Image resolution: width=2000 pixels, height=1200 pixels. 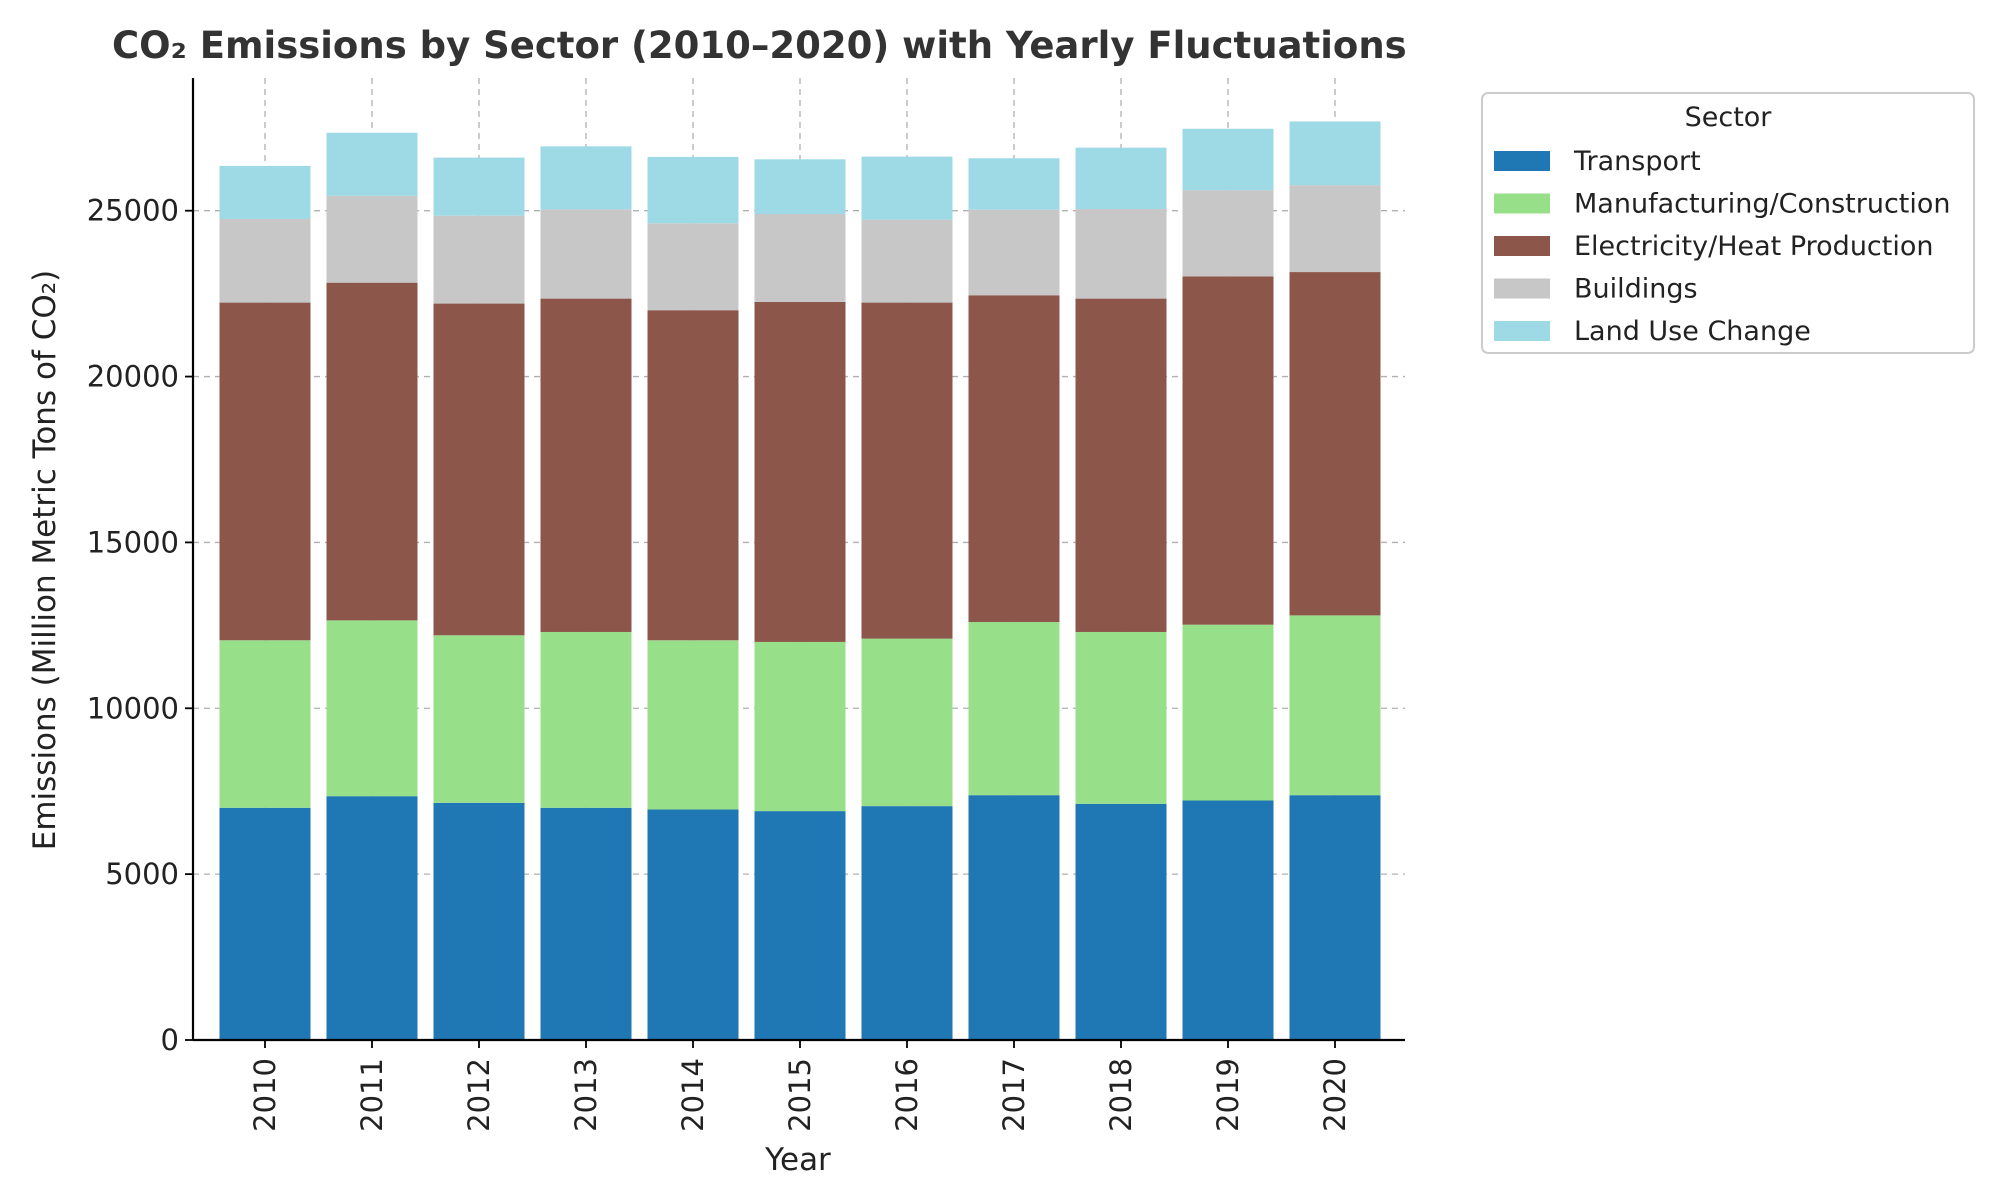 I want to click on x-tick-label: 2020, so click(x=1335, y=1095).